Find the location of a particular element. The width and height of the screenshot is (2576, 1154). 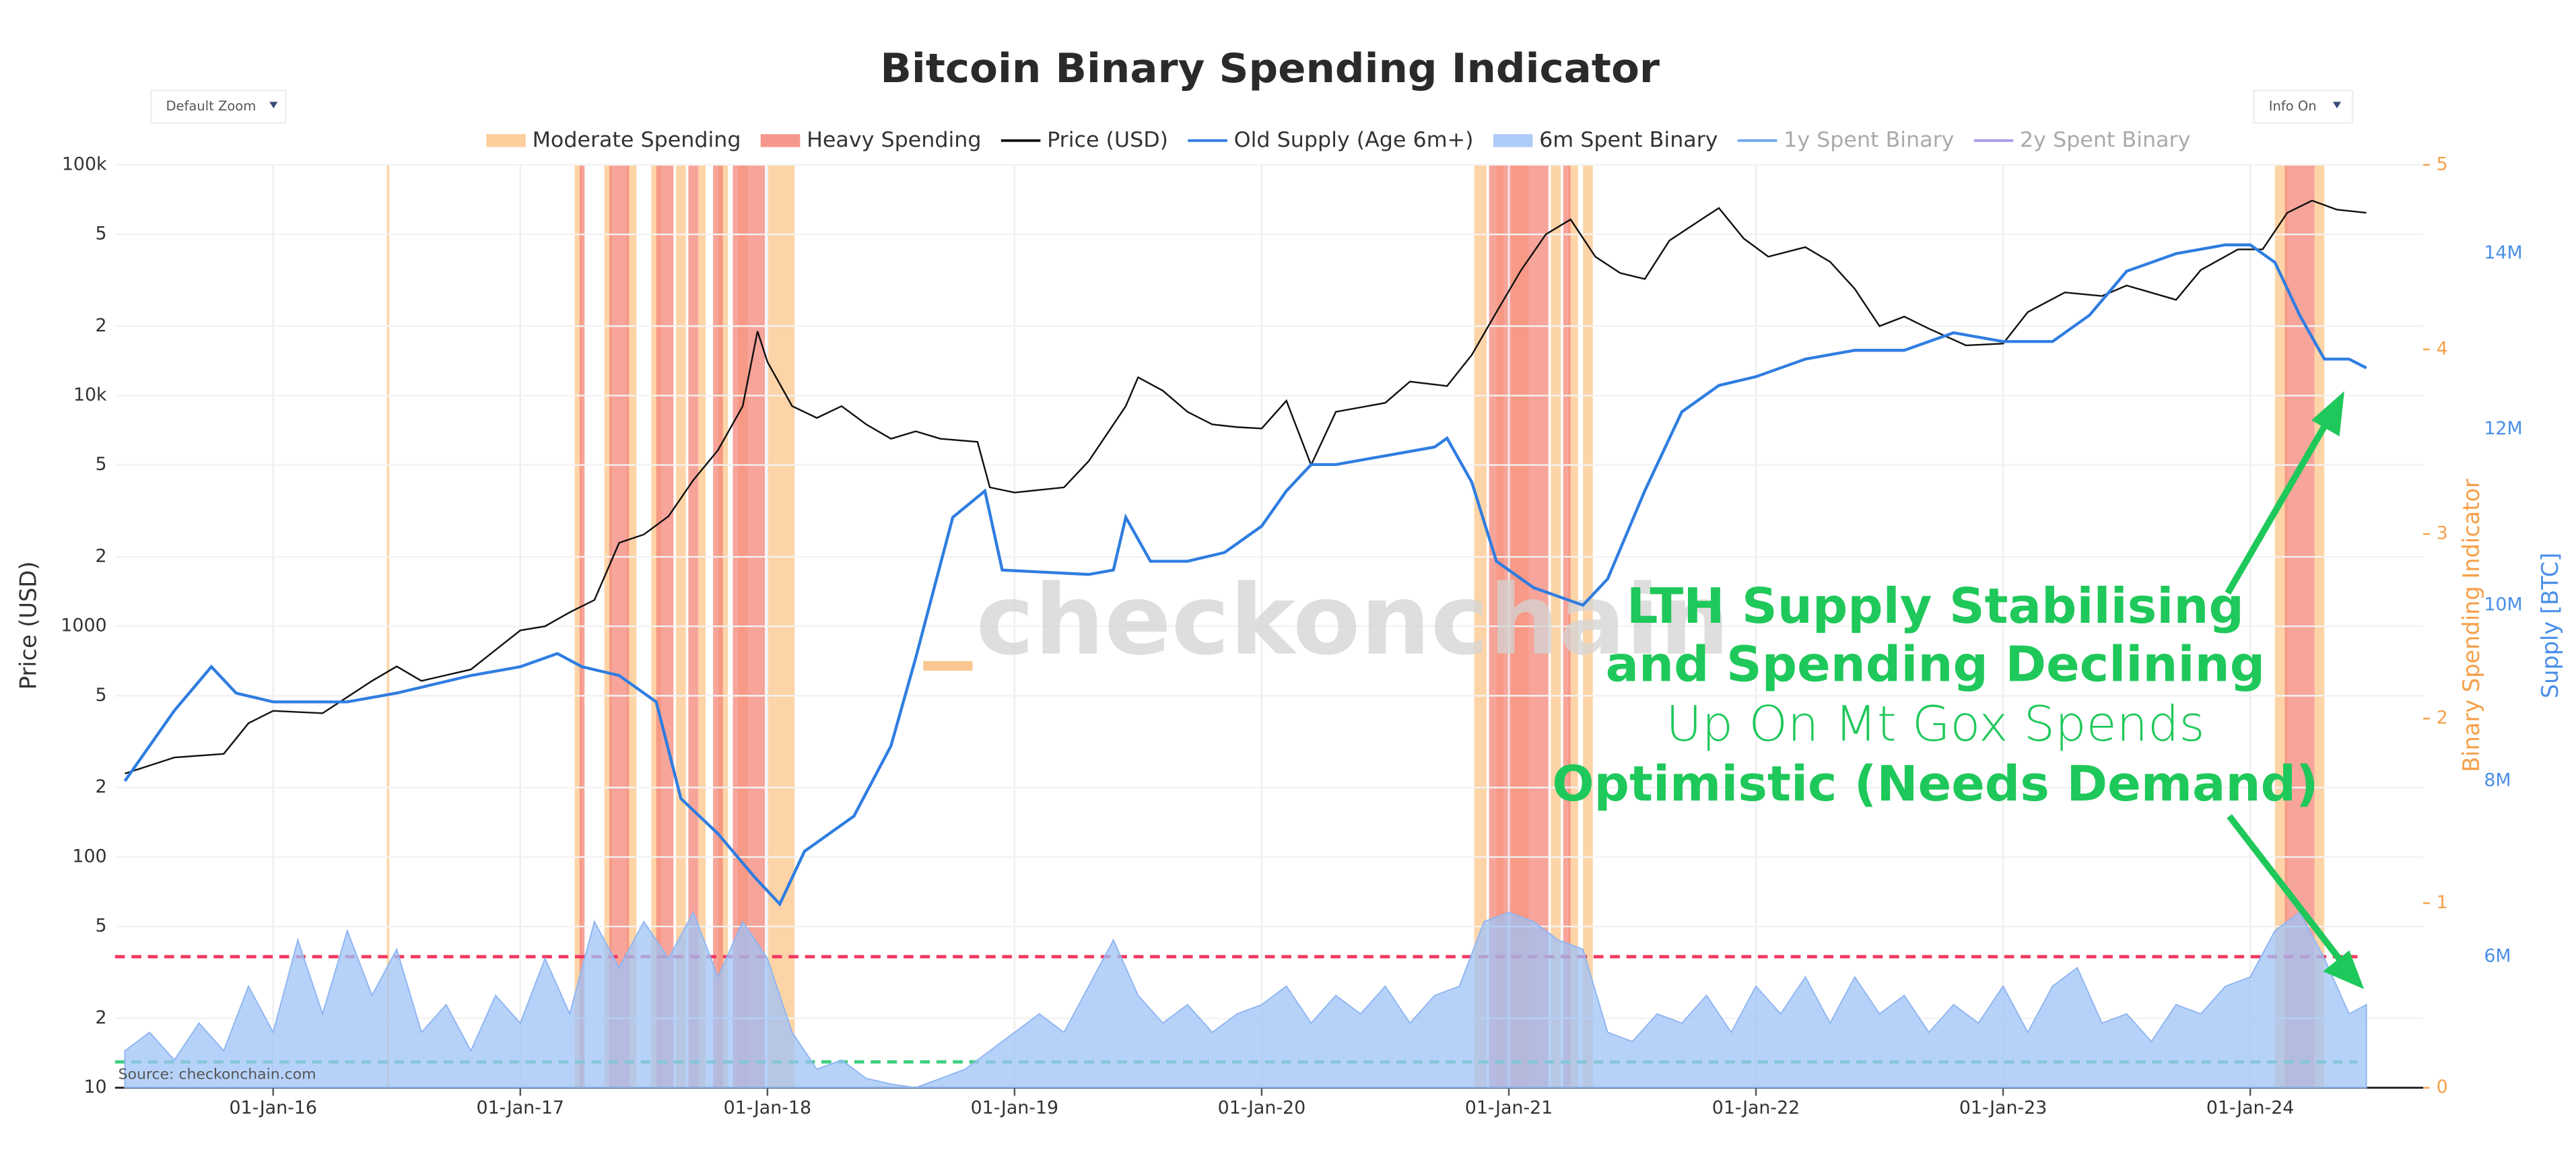

legend-item: 6m Spent Binary is located at coordinates (1605, 140).